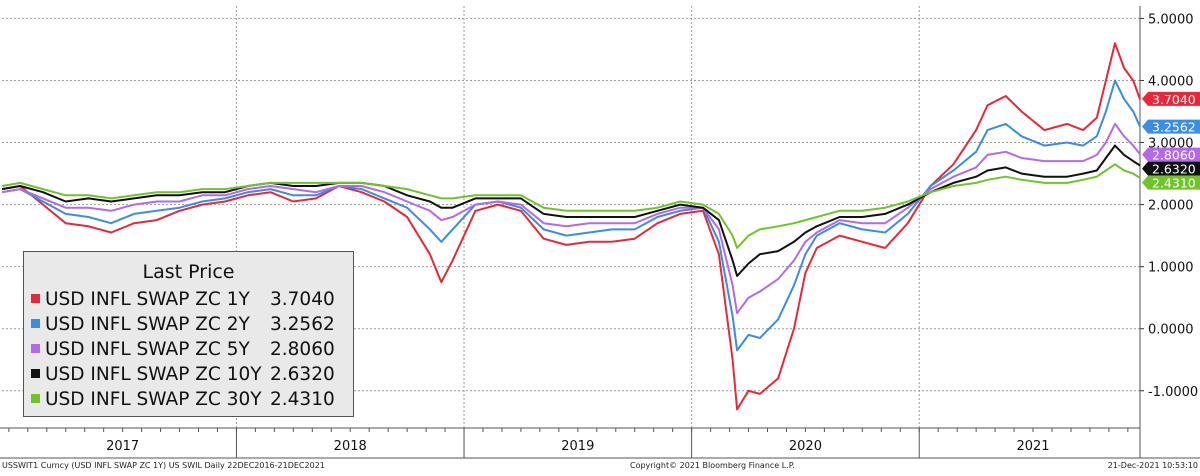 The width and height of the screenshot is (1200, 476). Describe the element at coordinates (1174, 169) in the screenshot. I see `last-price-label: 2.6320` at that location.